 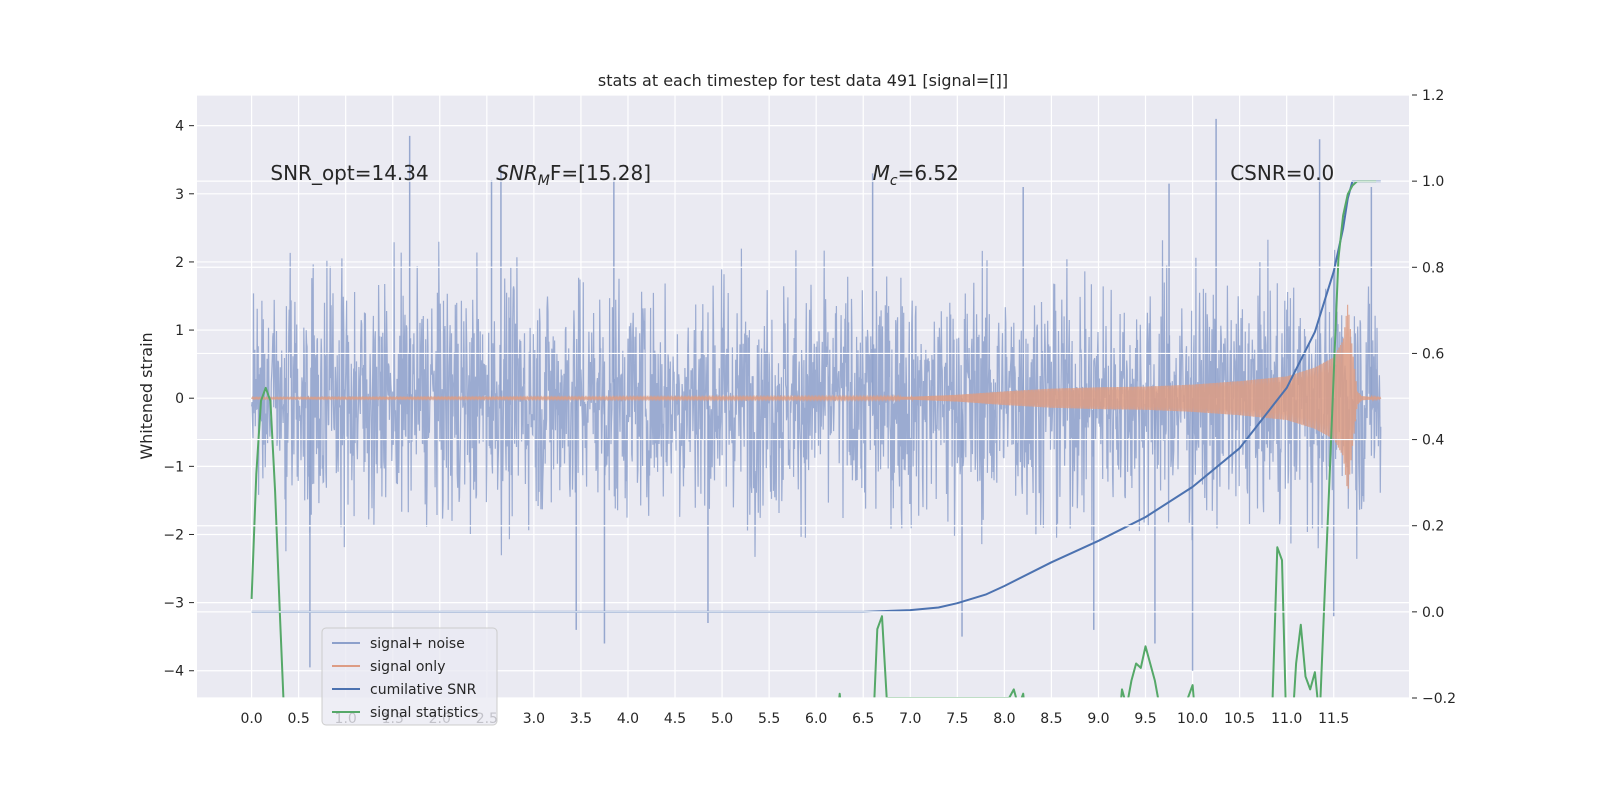 I want to click on x-tick-label: 11.0, so click(x=1286, y=719).